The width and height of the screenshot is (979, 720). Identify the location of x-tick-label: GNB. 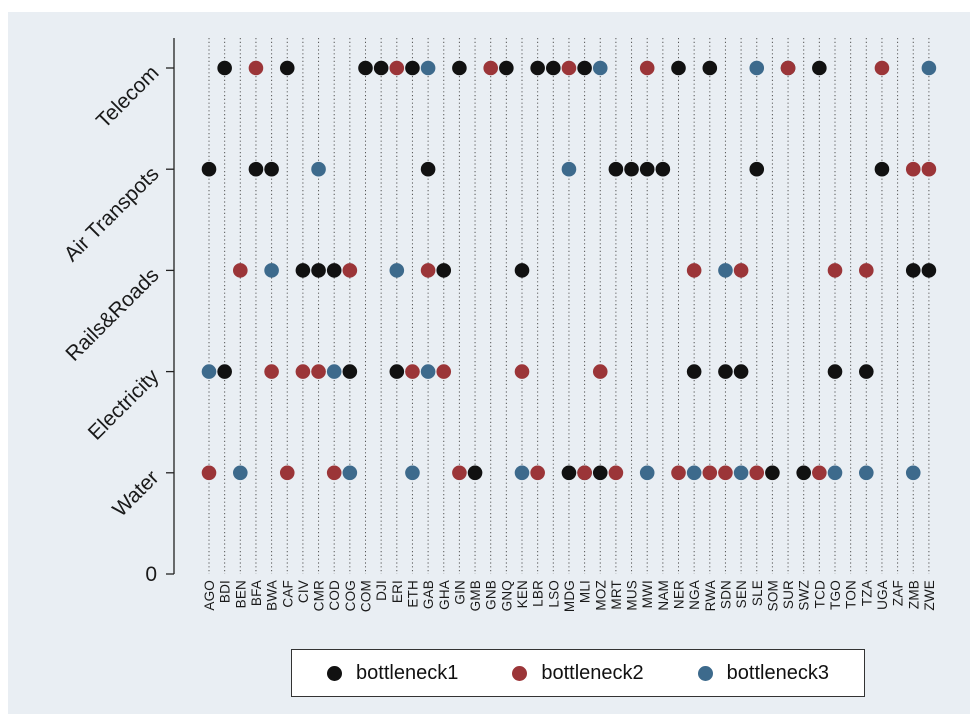
(491, 595).